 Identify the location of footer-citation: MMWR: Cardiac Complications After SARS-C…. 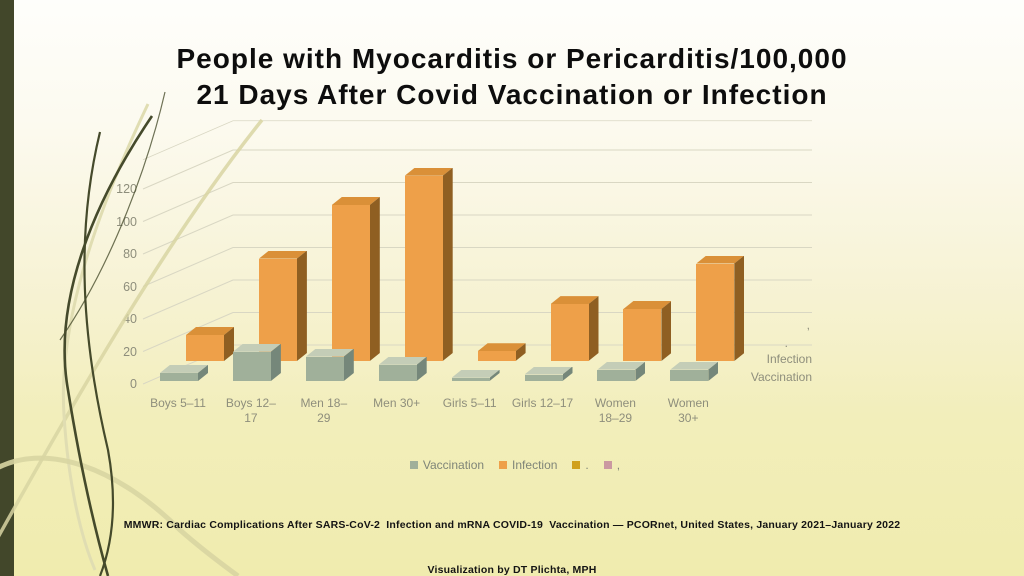
(512, 532).